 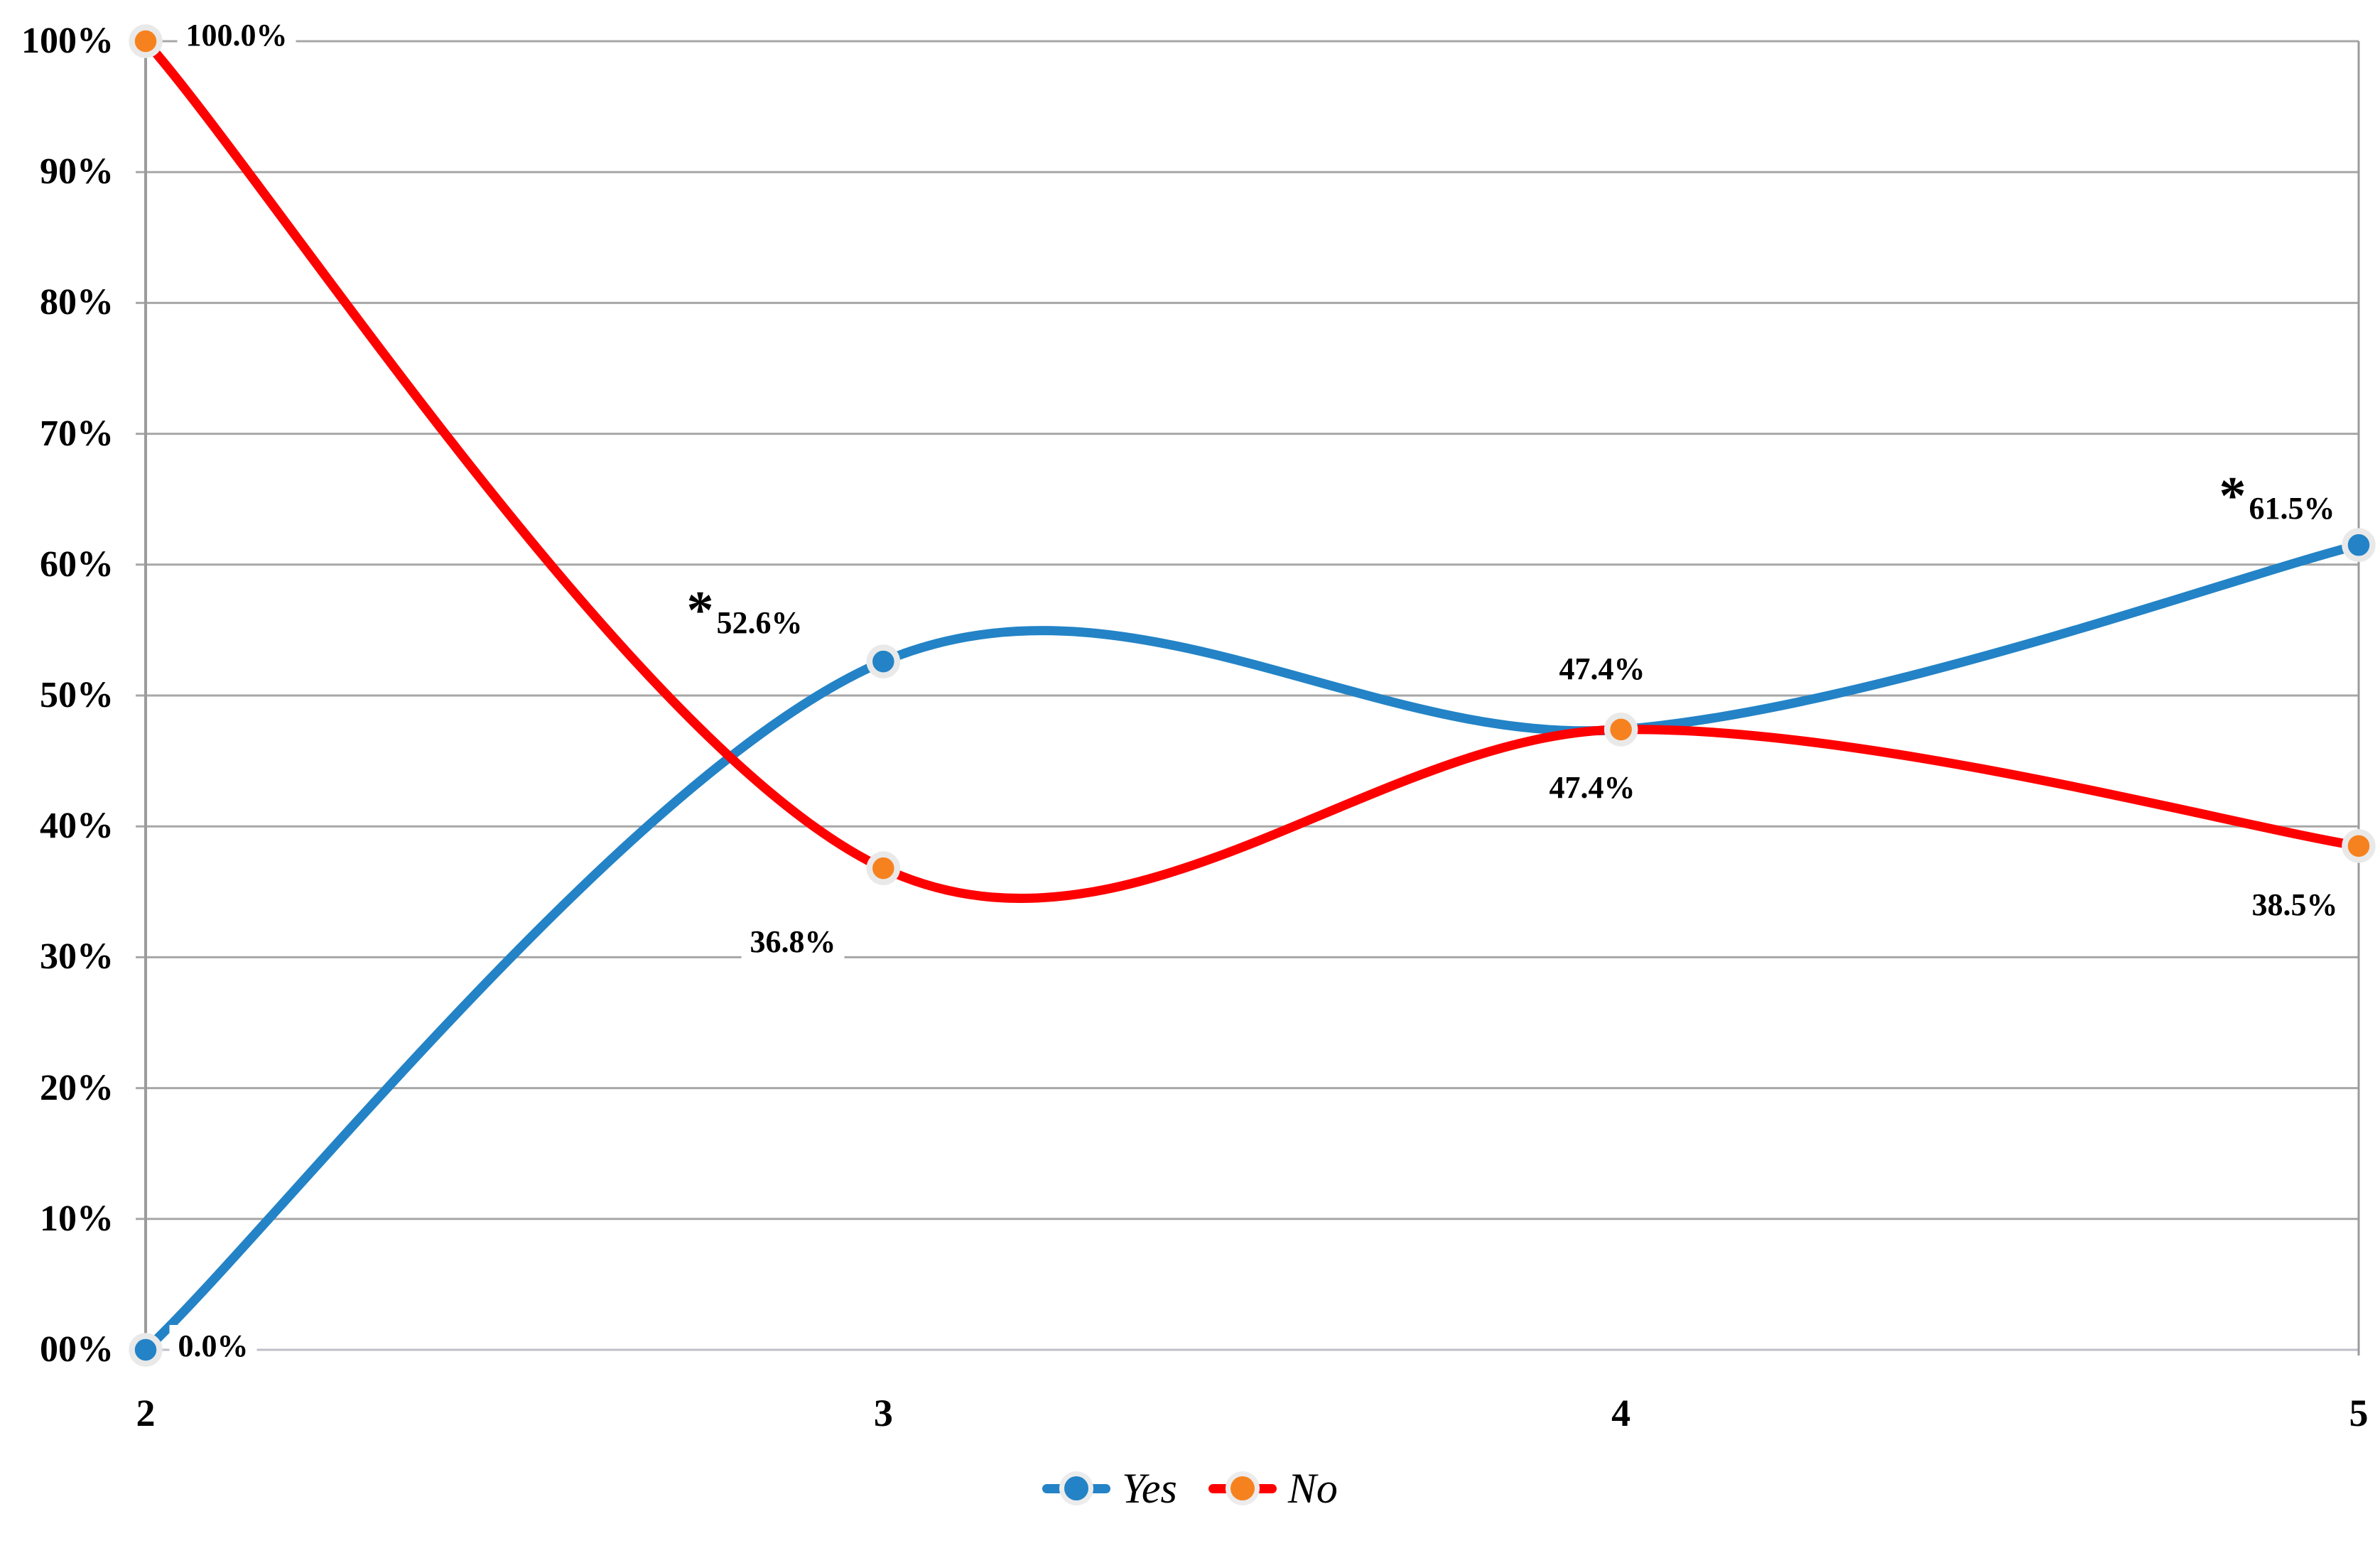 What do you see at coordinates (77, 1218) in the screenshot?
I see `y-tick-label: 10%` at bounding box center [77, 1218].